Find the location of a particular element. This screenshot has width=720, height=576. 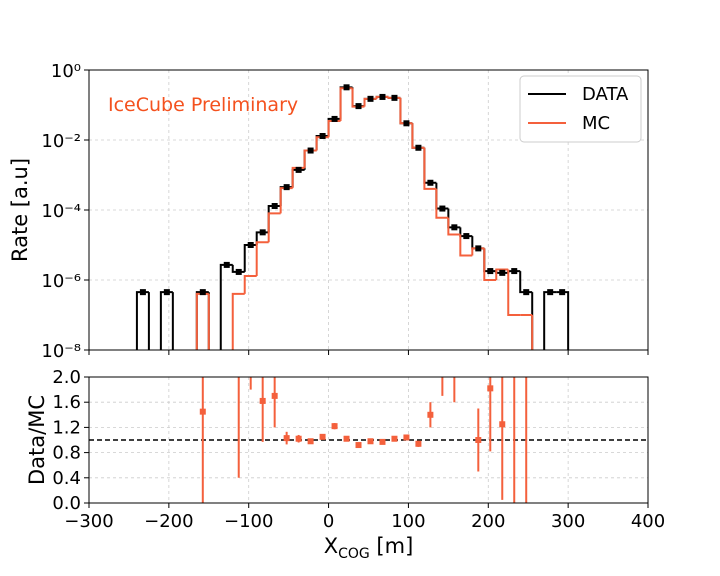

y-tick-label: 10⁻⁴ is located at coordinates (61, 211).